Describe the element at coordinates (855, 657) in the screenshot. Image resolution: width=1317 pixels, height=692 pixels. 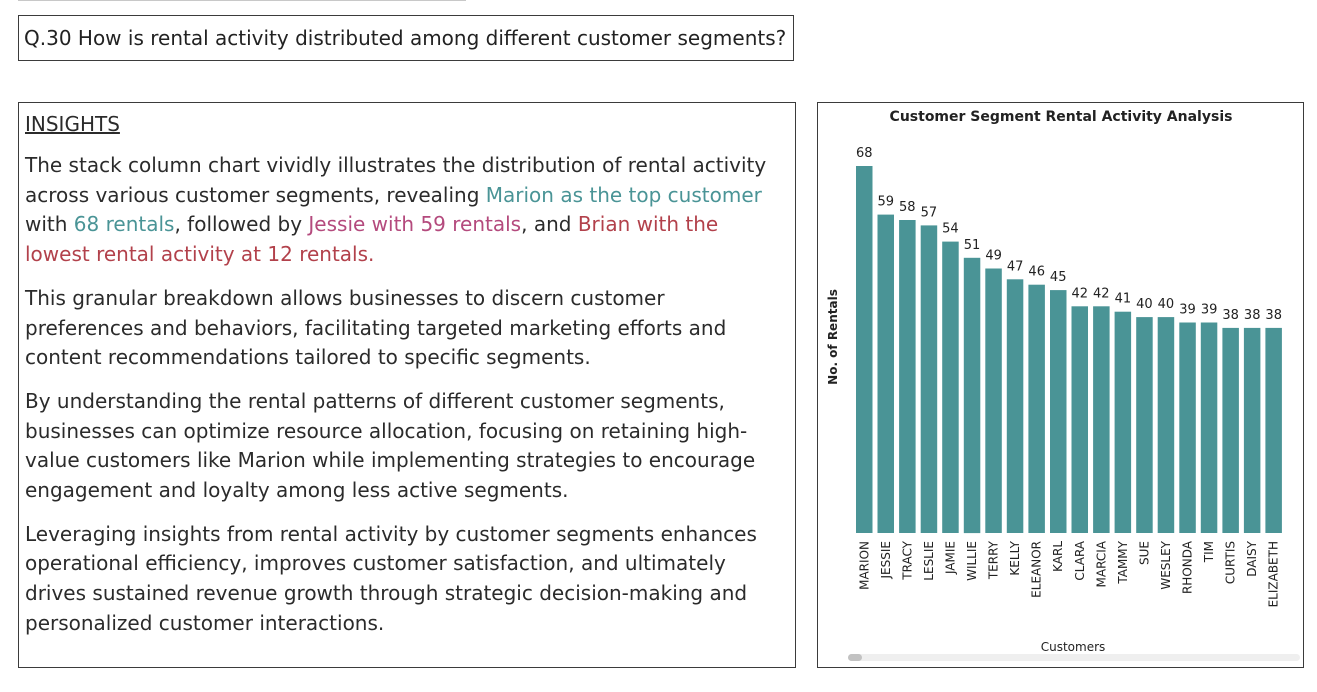
I see `horizontal-scrollbar-thumb` at that location.